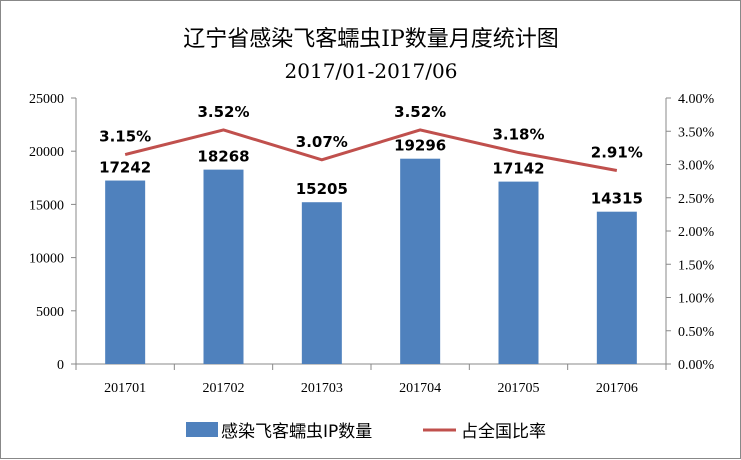 The width and height of the screenshot is (741, 460). I want to click on left-tick-label: 25000, so click(46, 99).